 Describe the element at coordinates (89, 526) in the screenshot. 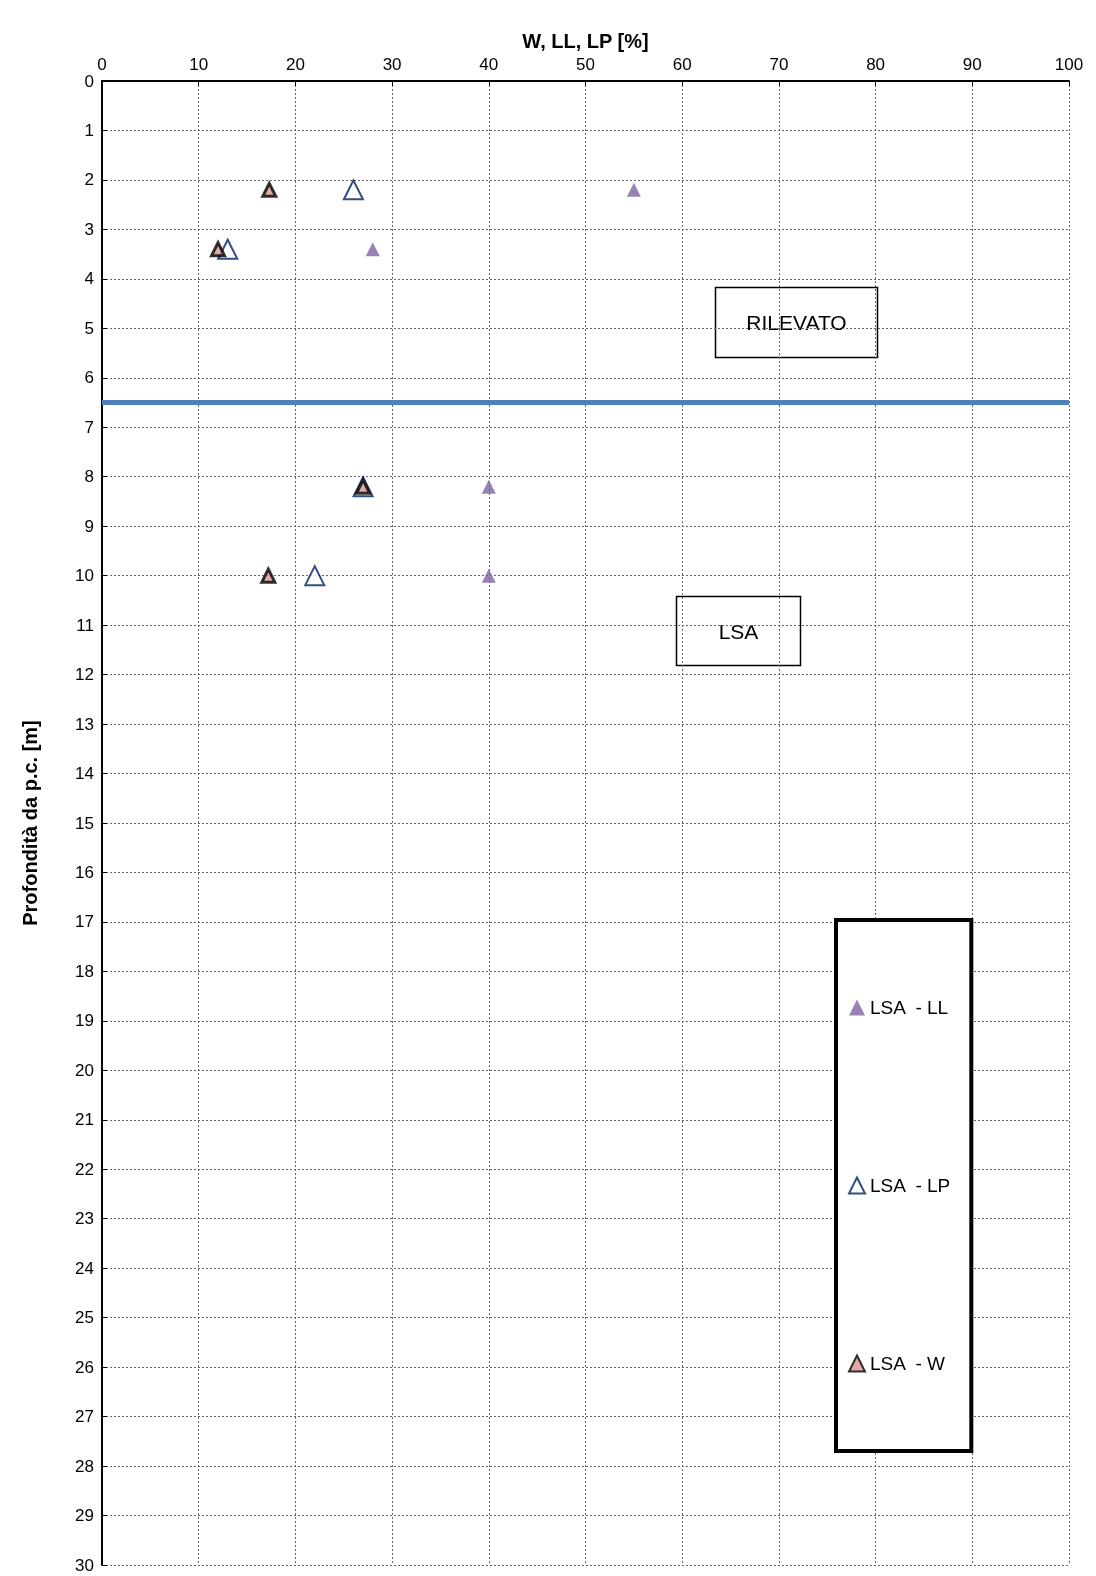

I see `y-tick-label: 9` at that location.